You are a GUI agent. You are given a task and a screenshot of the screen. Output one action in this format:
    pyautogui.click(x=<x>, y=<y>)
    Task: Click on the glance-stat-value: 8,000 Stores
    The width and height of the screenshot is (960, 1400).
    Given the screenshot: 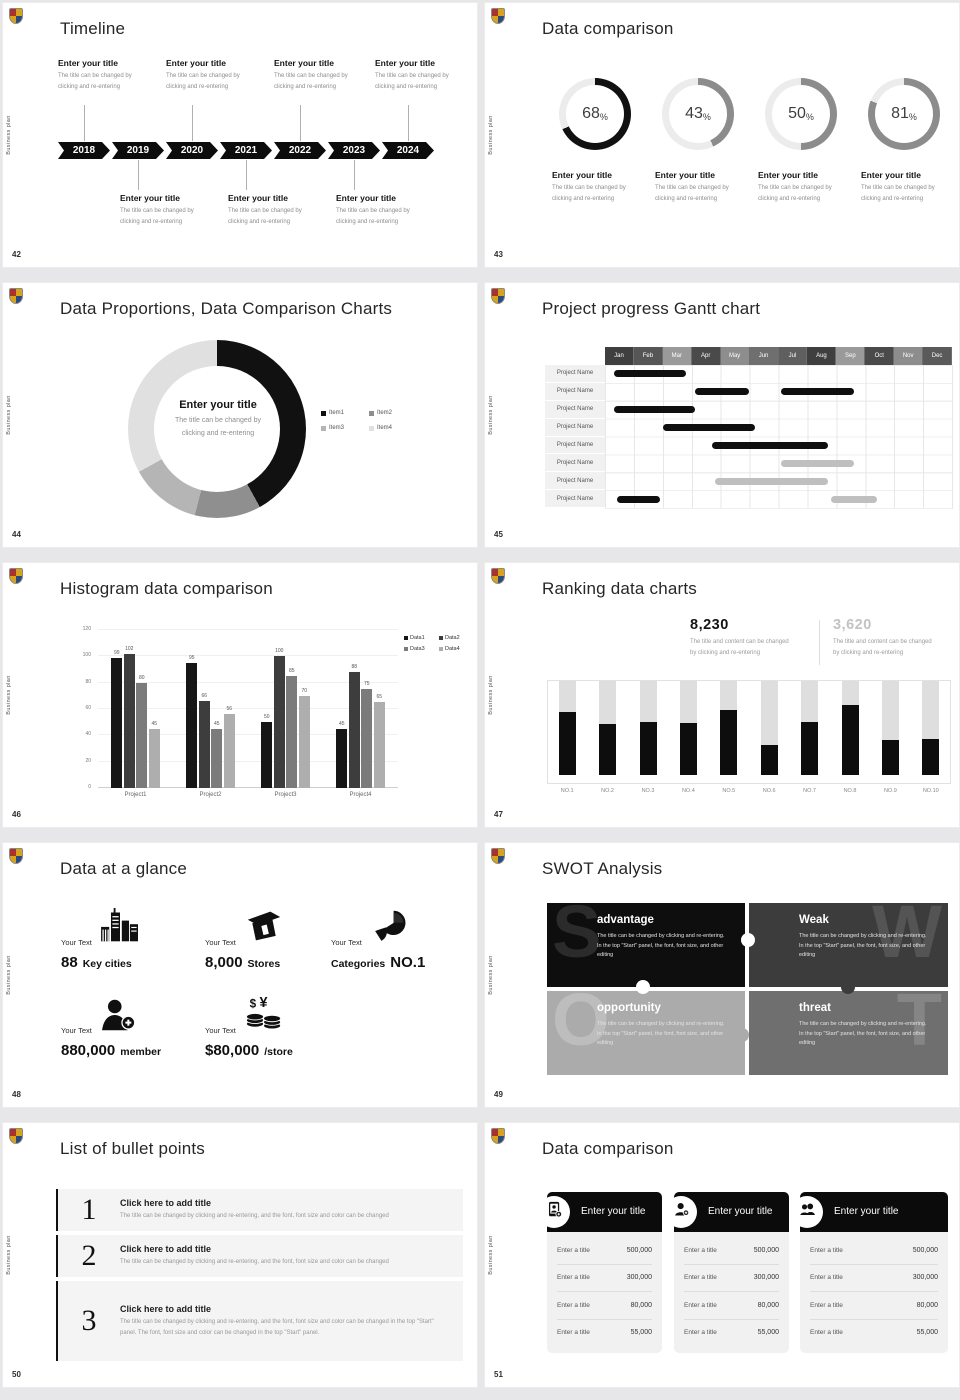 What is the action you would take?
    pyautogui.click(x=244, y=962)
    